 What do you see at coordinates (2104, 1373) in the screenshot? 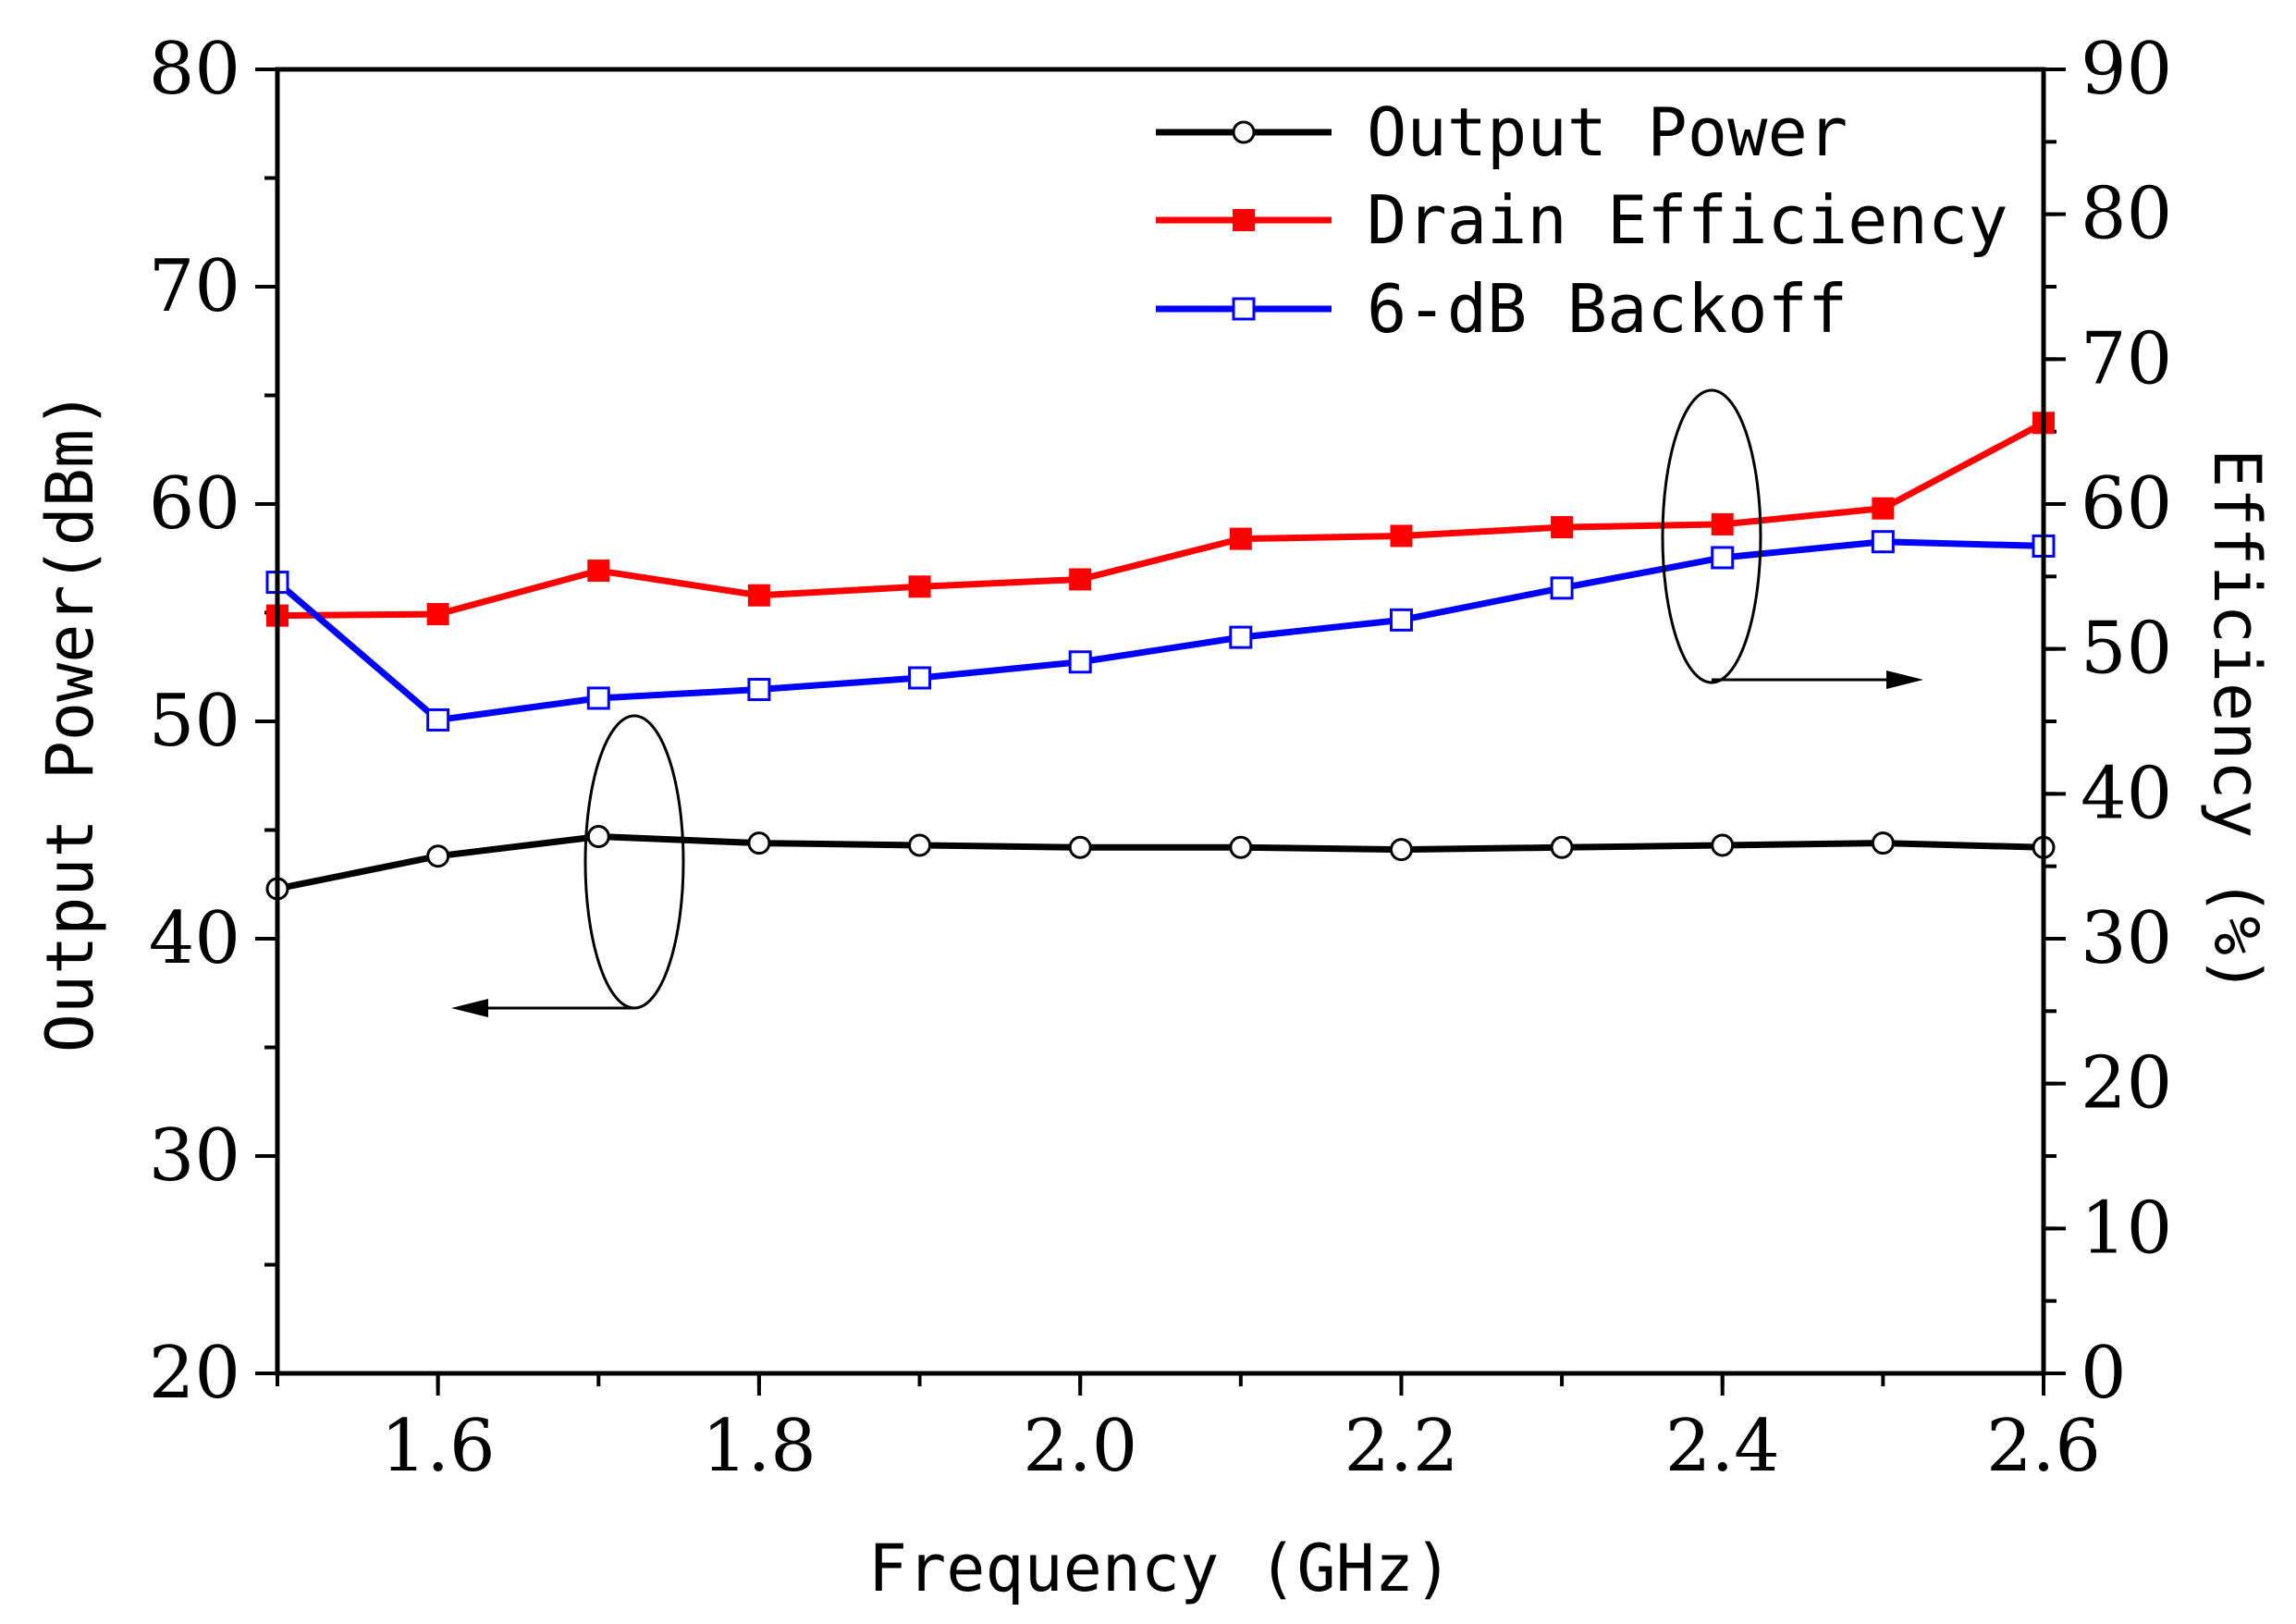
I see `y-right-tick-label: 0` at bounding box center [2104, 1373].